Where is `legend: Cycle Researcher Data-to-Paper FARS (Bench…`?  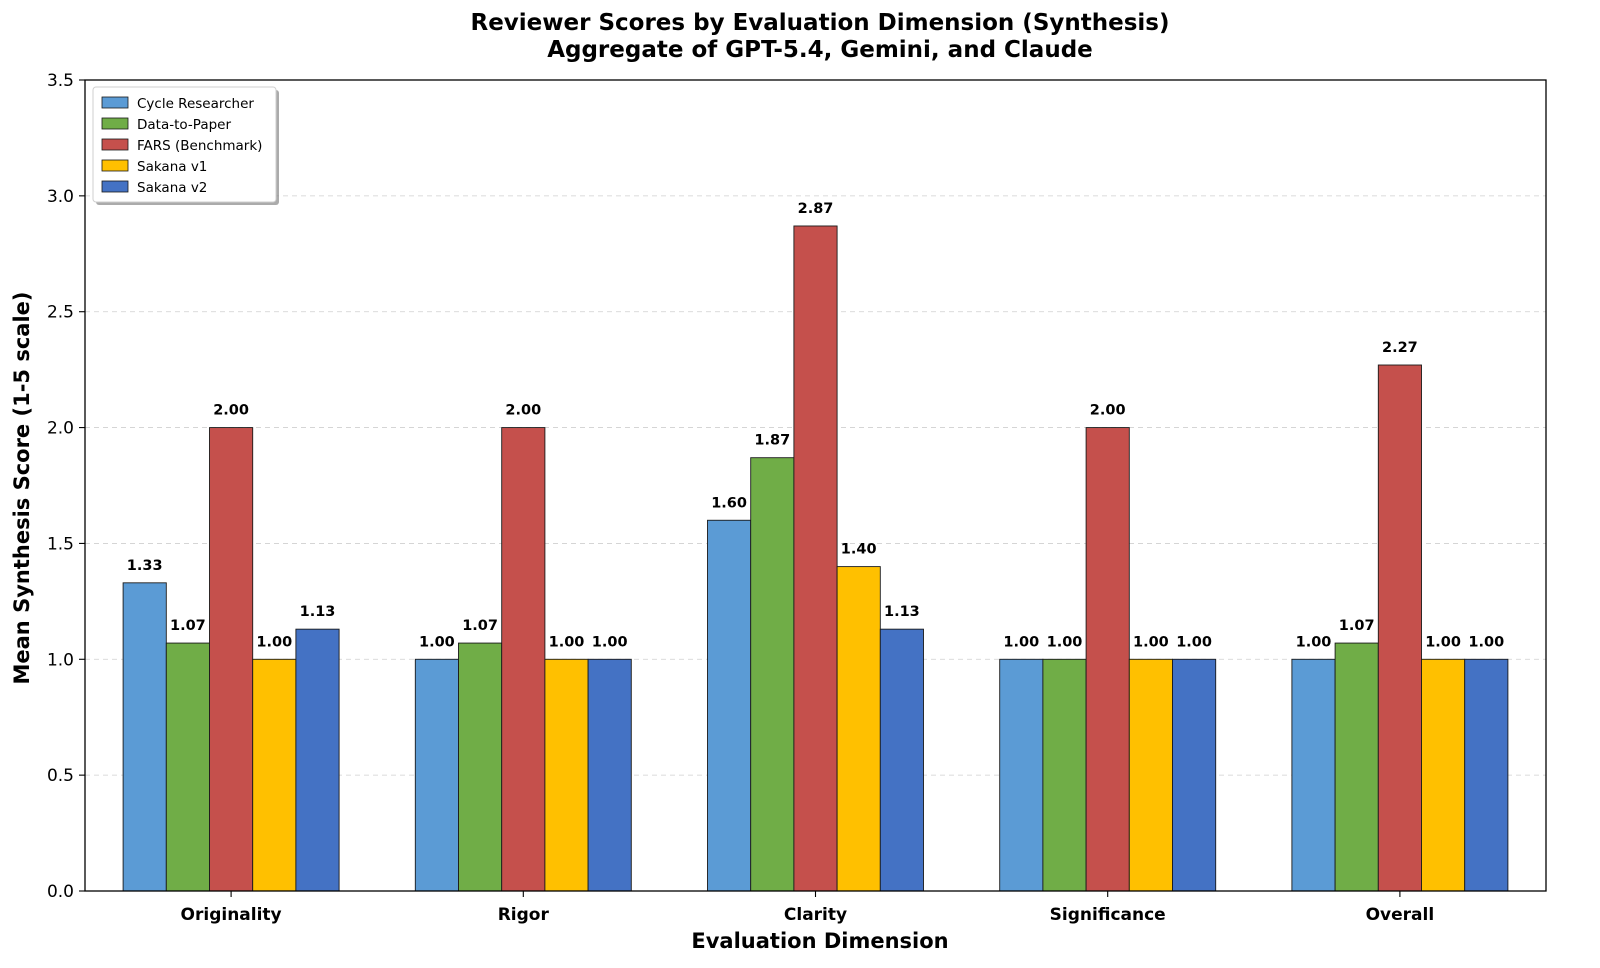
legend: Cycle Researcher Data-to-Paper FARS (Bench… is located at coordinates (185, 145).